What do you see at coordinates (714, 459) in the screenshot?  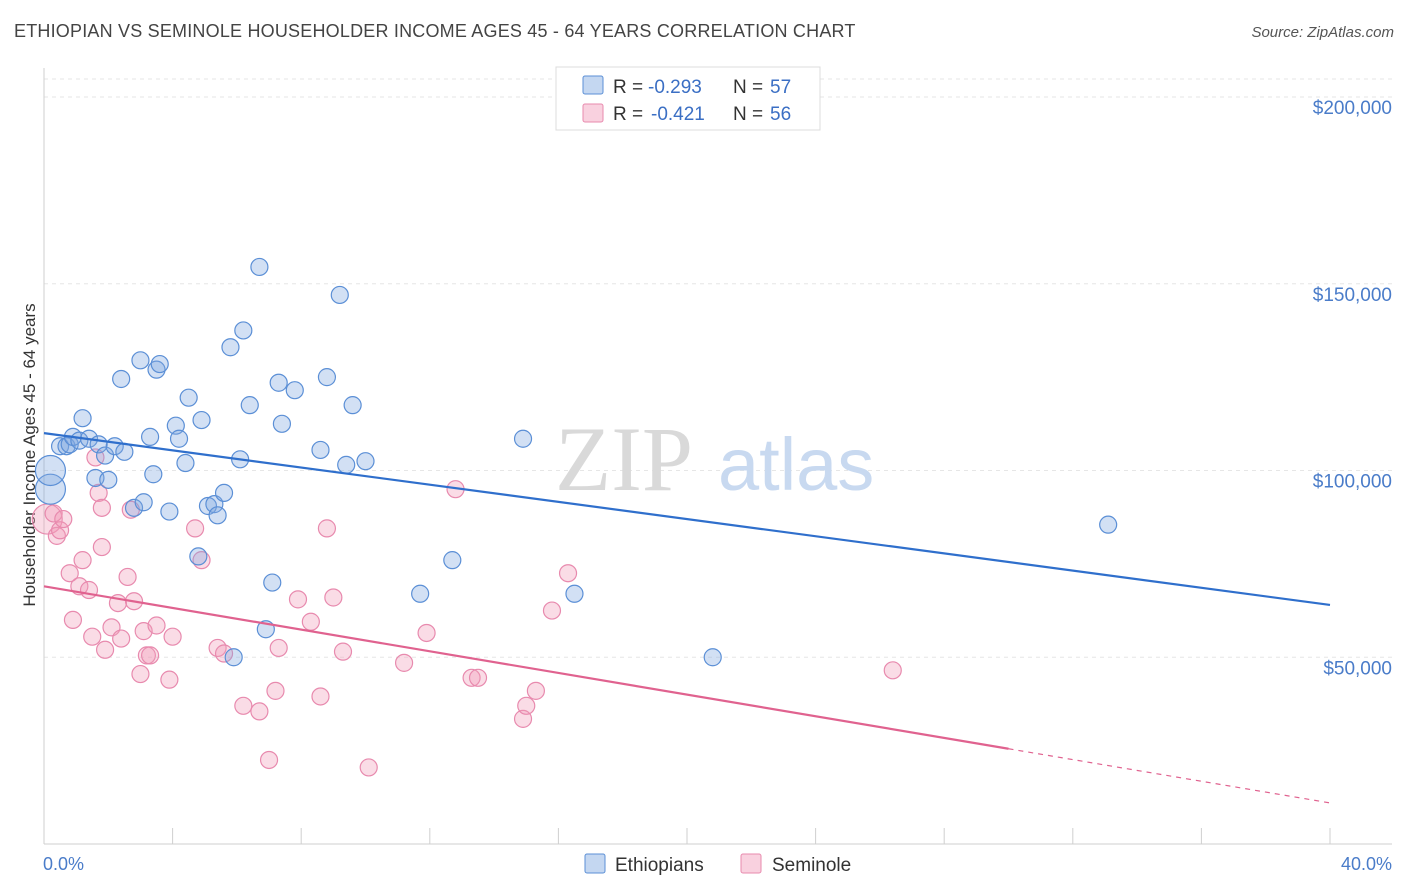 I see `watermark: ZIP atlas` at bounding box center [714, 459].